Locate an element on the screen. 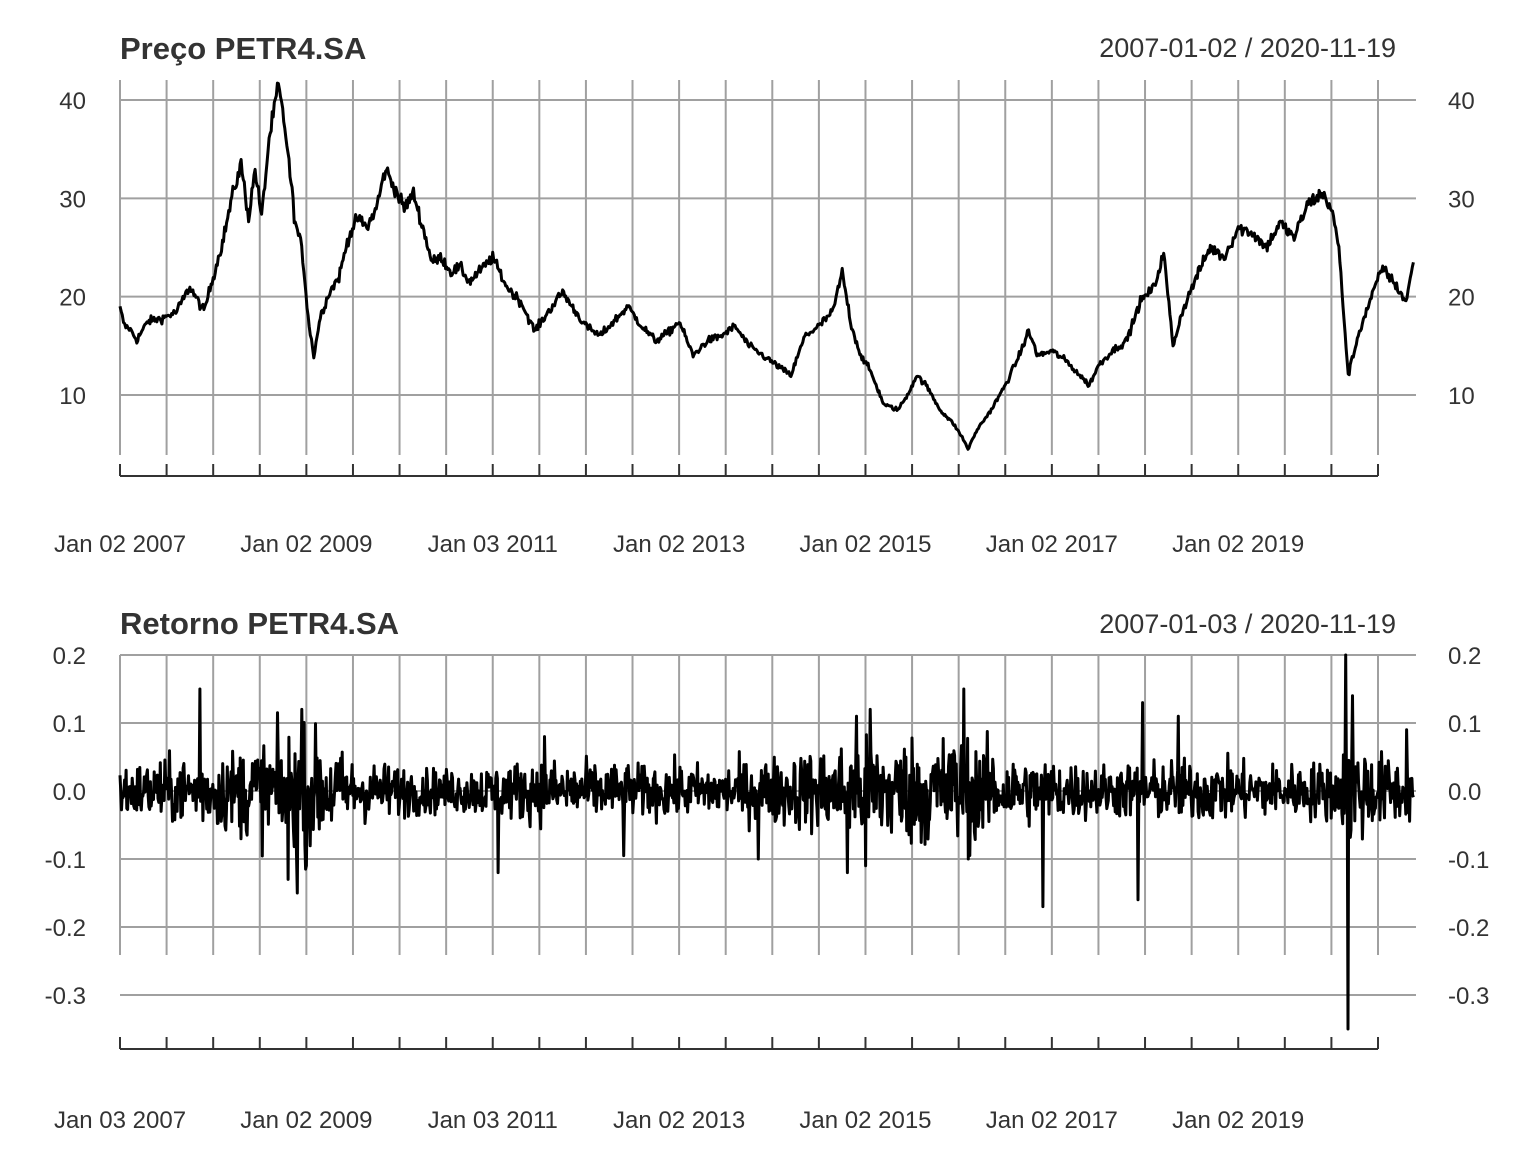 The height and width of the screenshot is (1152, 1536). y-tick-label-left: -0.3 is located at coordinates (65, 996).